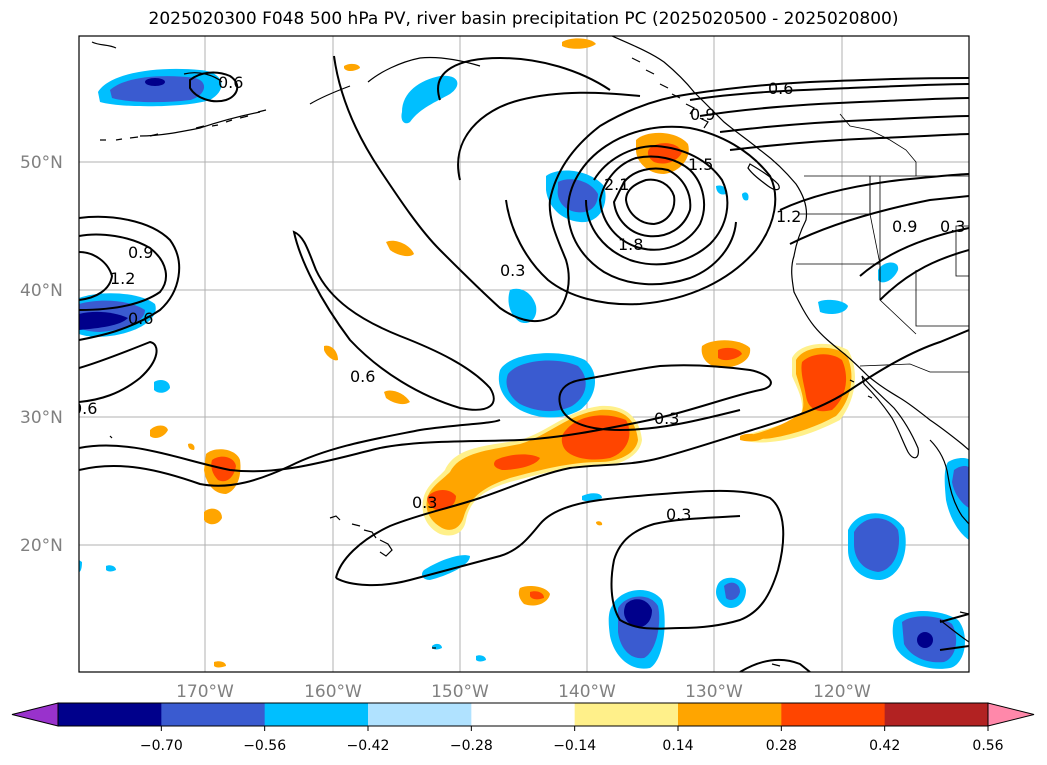 The height and width of the screenshot is (765, 1047). Describe the element at coordinates (130, 278) in the screenshot. I see `contour-west-0.9` at that location.